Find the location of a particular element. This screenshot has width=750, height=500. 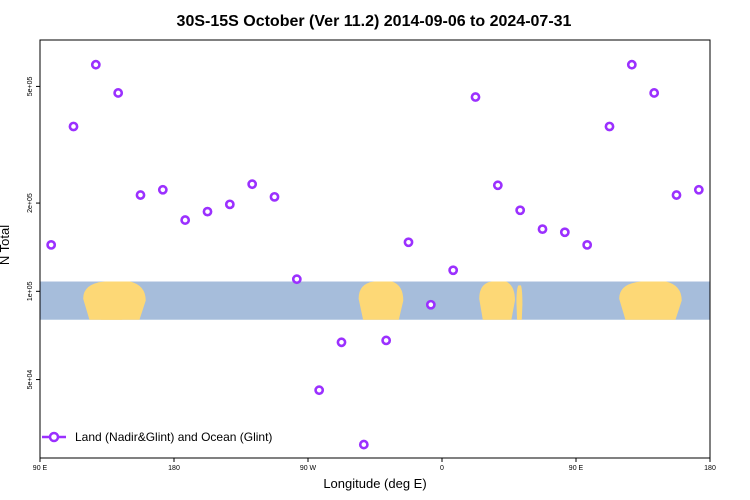

world-map-band is located at coordinates (375, 300).